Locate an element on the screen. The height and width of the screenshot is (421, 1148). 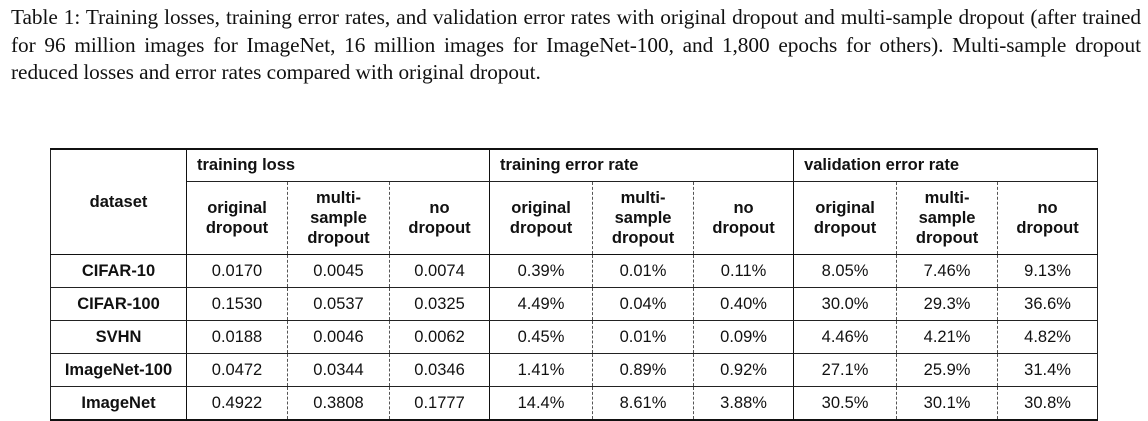
dataset-cell: SVHN is located at coordinates (118, 337).